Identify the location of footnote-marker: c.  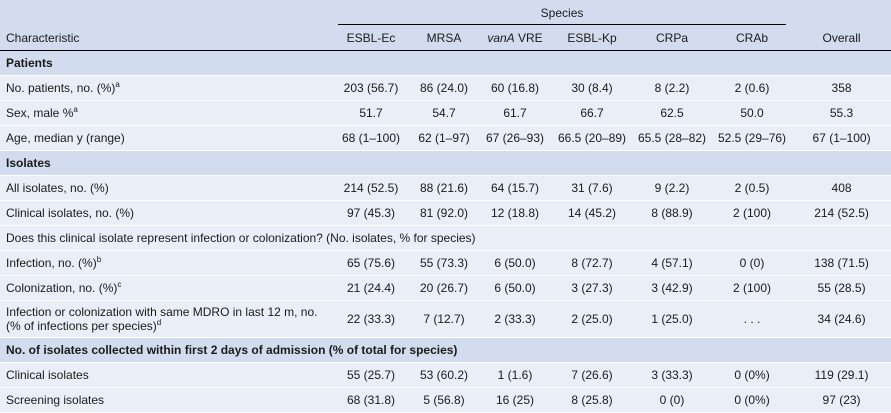
(119, 284).